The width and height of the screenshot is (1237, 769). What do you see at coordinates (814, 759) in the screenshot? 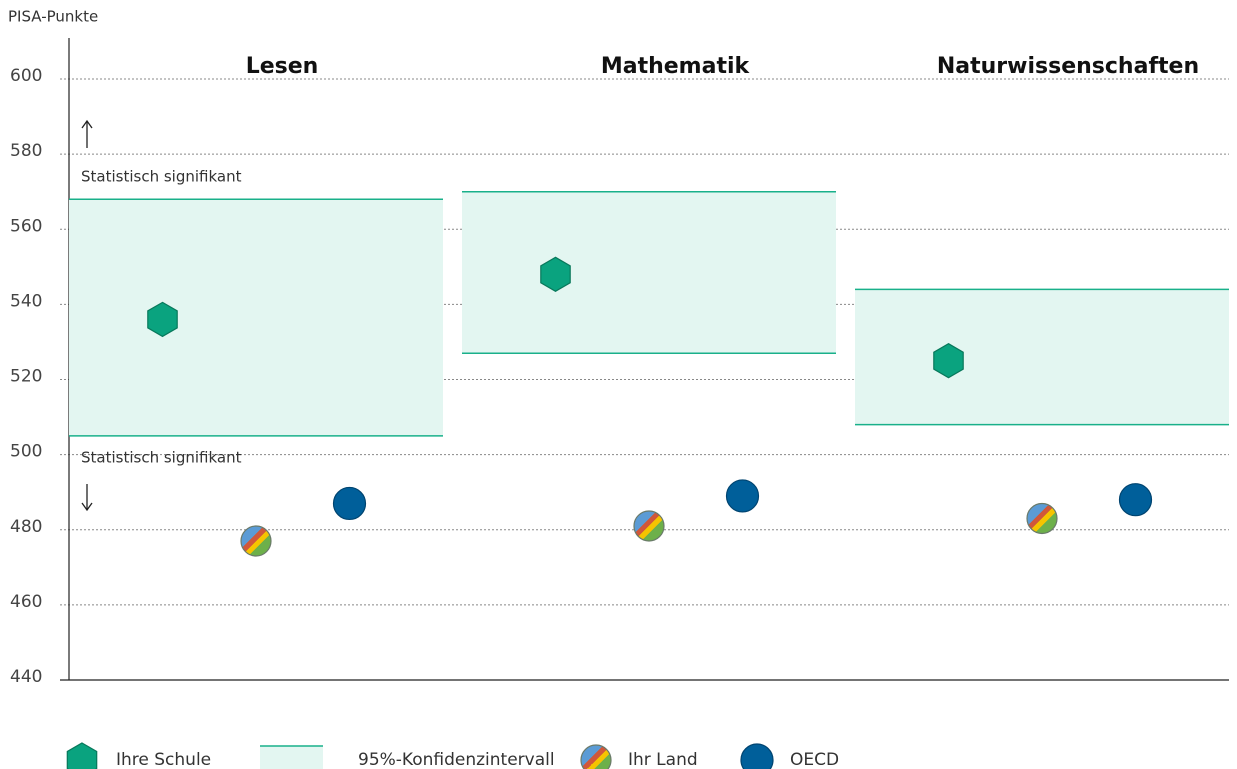
I see `legend-label: OECD` at bounding box center [814, 759].